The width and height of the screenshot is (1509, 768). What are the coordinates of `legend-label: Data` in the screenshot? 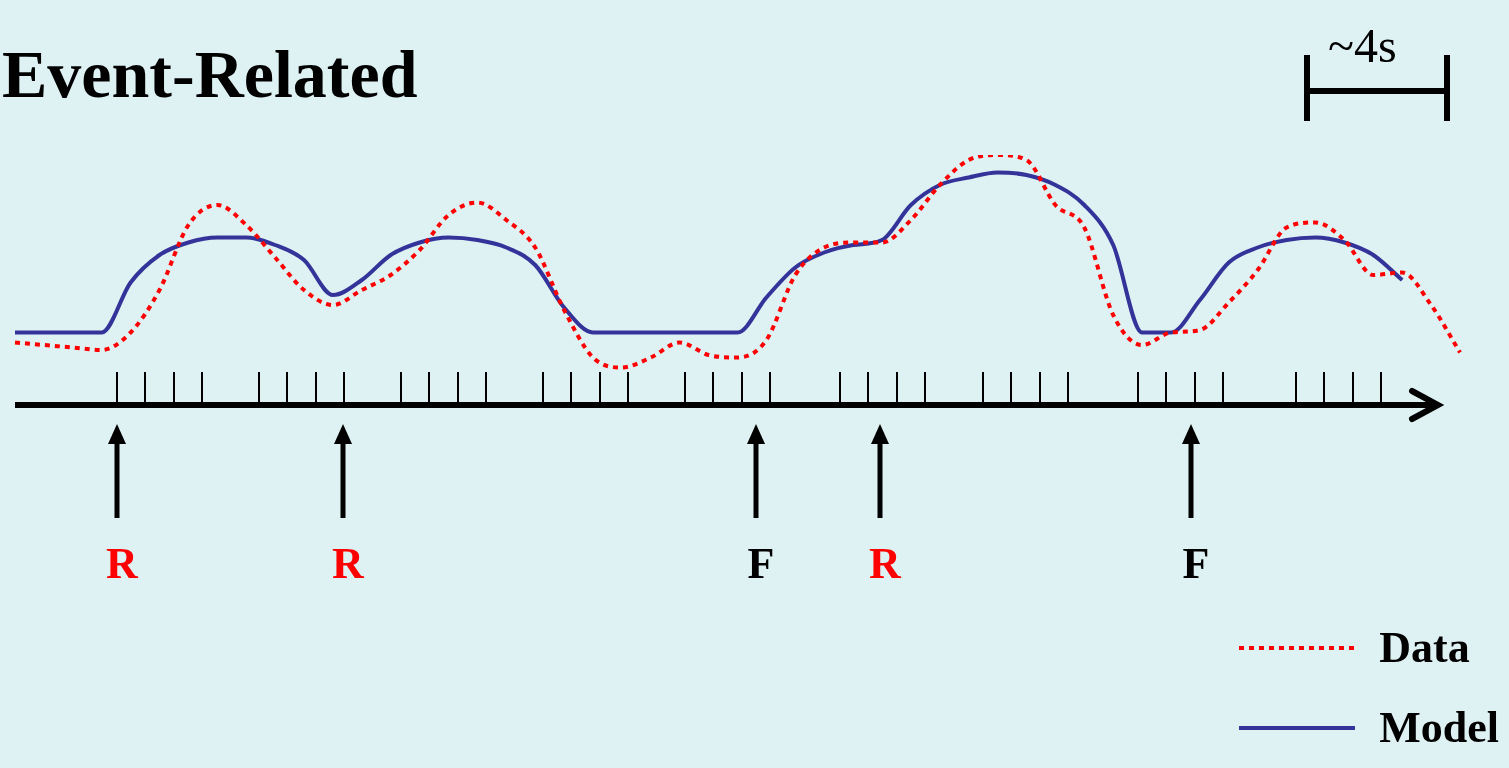 It's located at (1424, 647).